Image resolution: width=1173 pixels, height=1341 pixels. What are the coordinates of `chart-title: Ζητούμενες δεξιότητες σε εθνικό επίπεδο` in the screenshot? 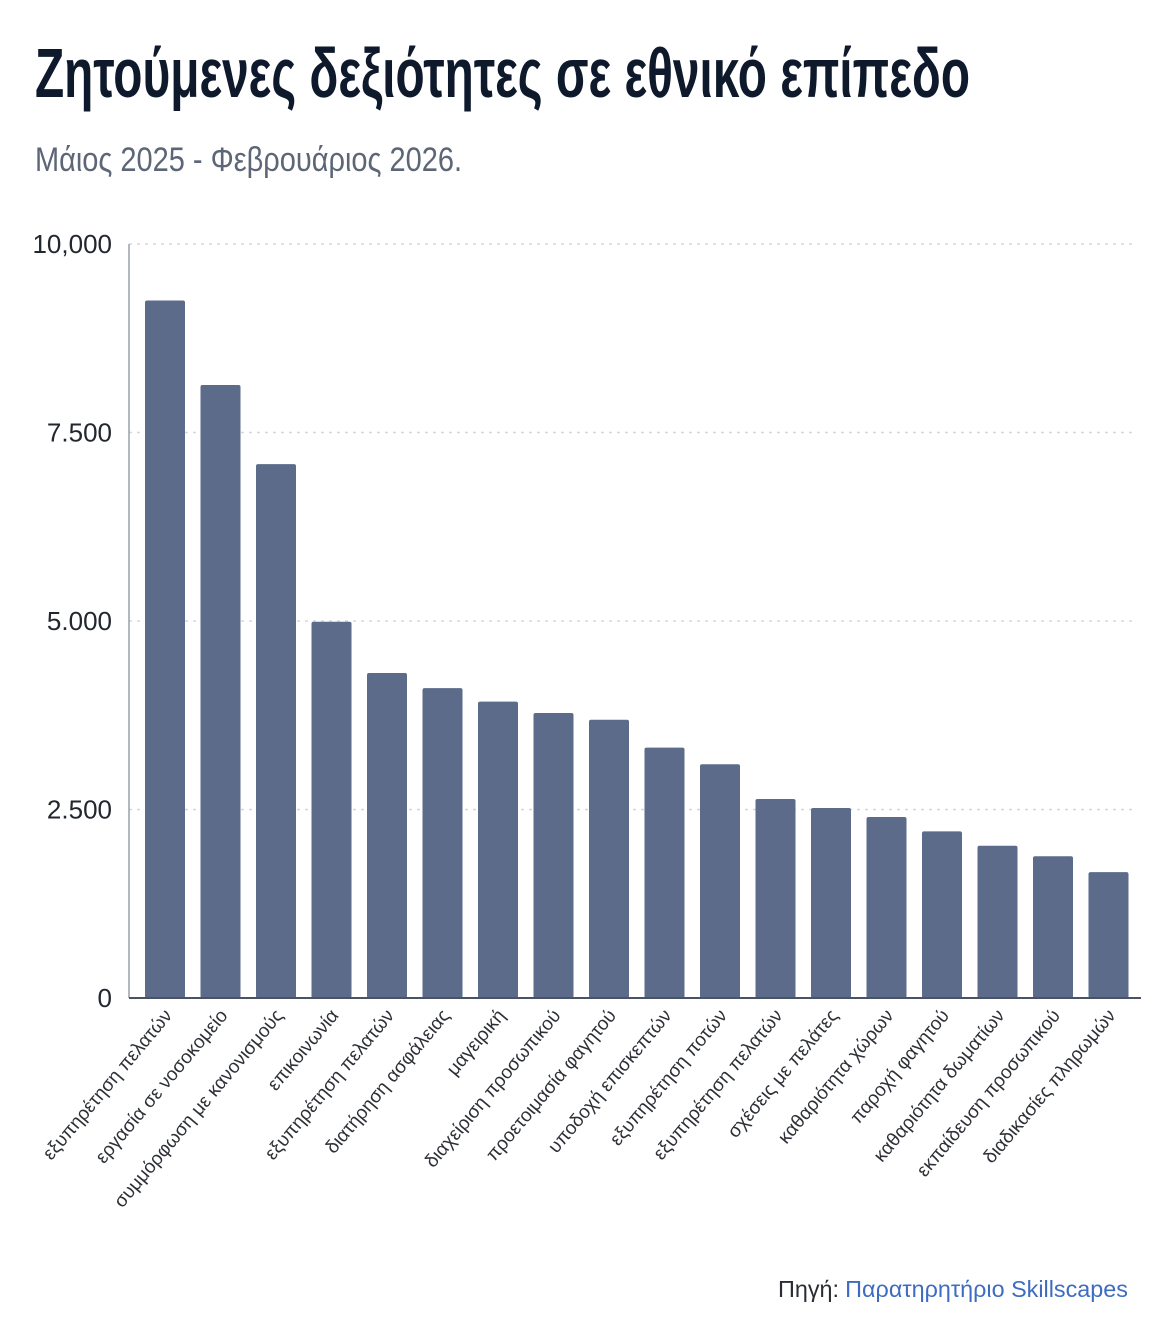 It's located at (502, 73).